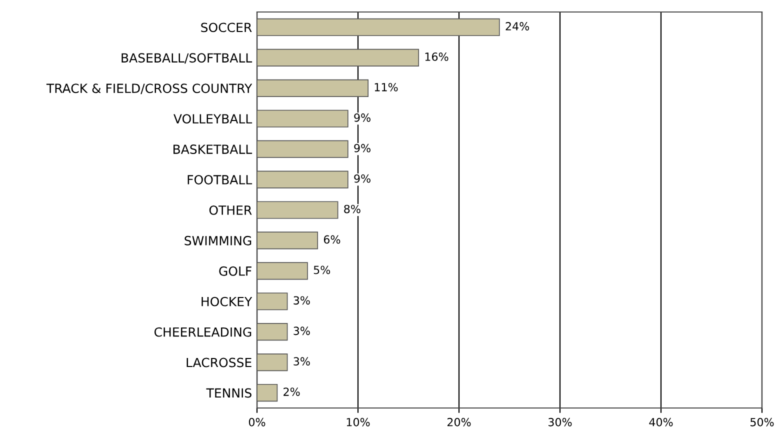 The height and width of the screenshot is (433, 777). Describe the element at coordinates (332, 239) in the screenshot. I see `data-label: 6%` at that location.